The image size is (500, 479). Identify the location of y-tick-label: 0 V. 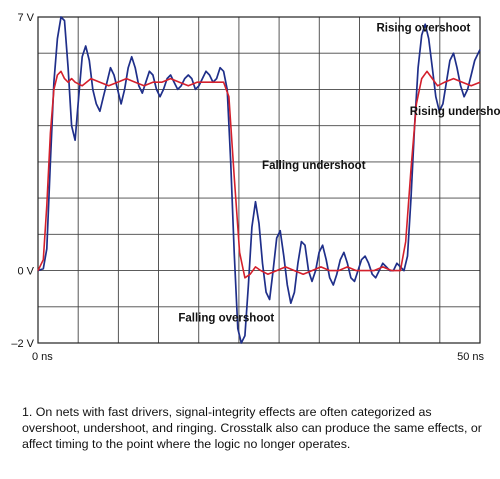
(25, 272).